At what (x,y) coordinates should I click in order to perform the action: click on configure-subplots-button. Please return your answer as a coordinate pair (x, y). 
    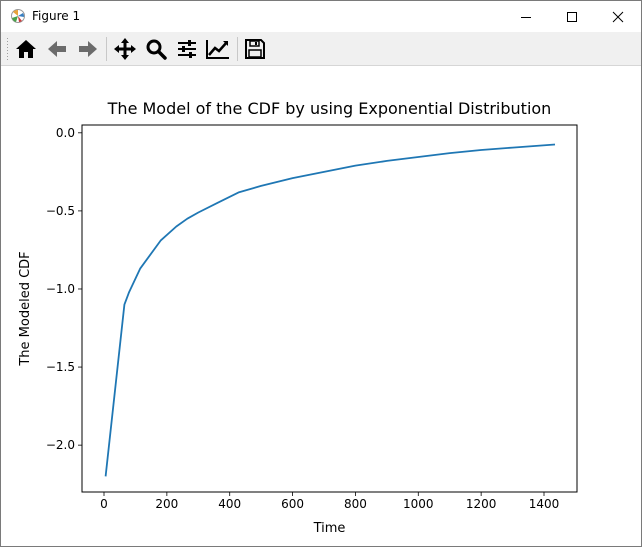
    Looking at the image, I should click on (187, 49).